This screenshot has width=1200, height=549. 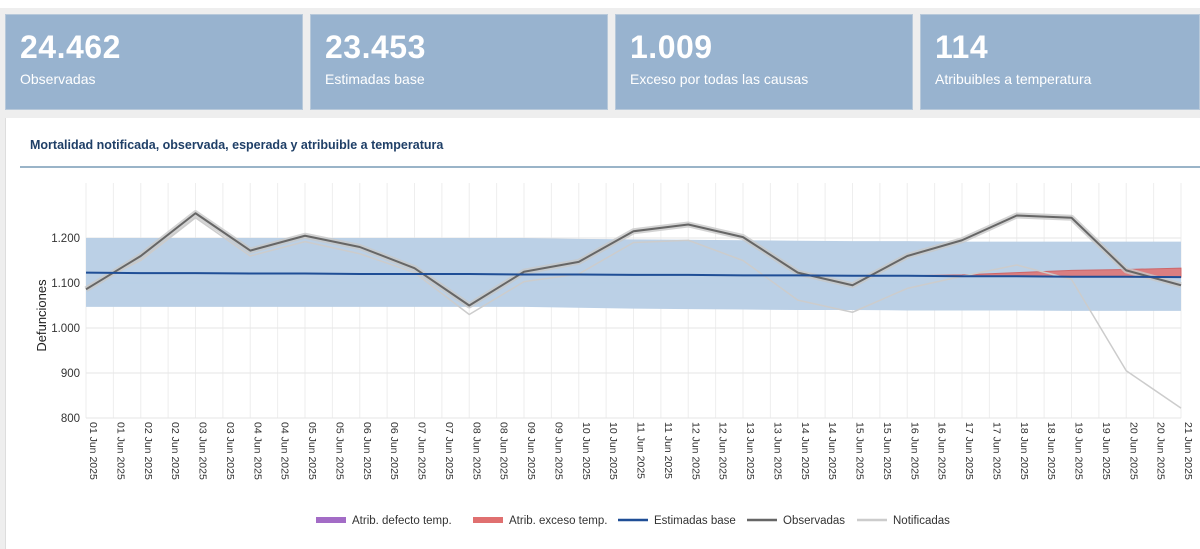 What do you see at coordinates (962, 47) in the screenshot?
I see `kpi-value: 114` at bounding box center [962, 47].